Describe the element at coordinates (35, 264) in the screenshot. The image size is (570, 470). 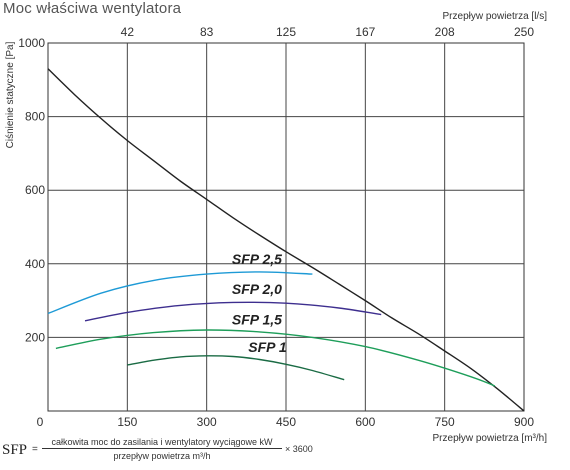
I see `y-tick-label: 400` at that location.